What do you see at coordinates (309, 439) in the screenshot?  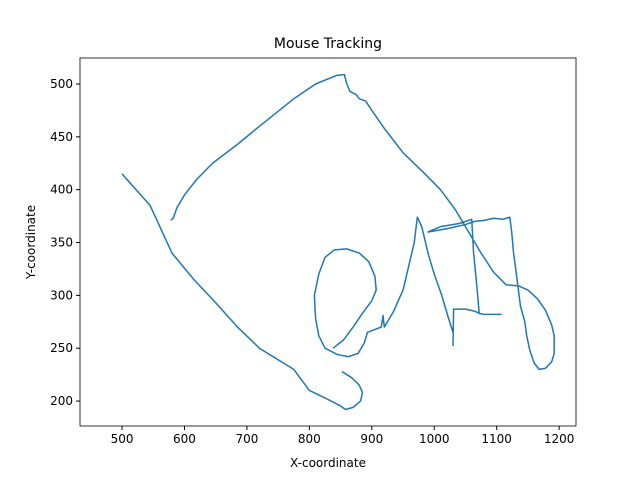 I see `x-tick-label: 800` at bounding box center [309, 439].